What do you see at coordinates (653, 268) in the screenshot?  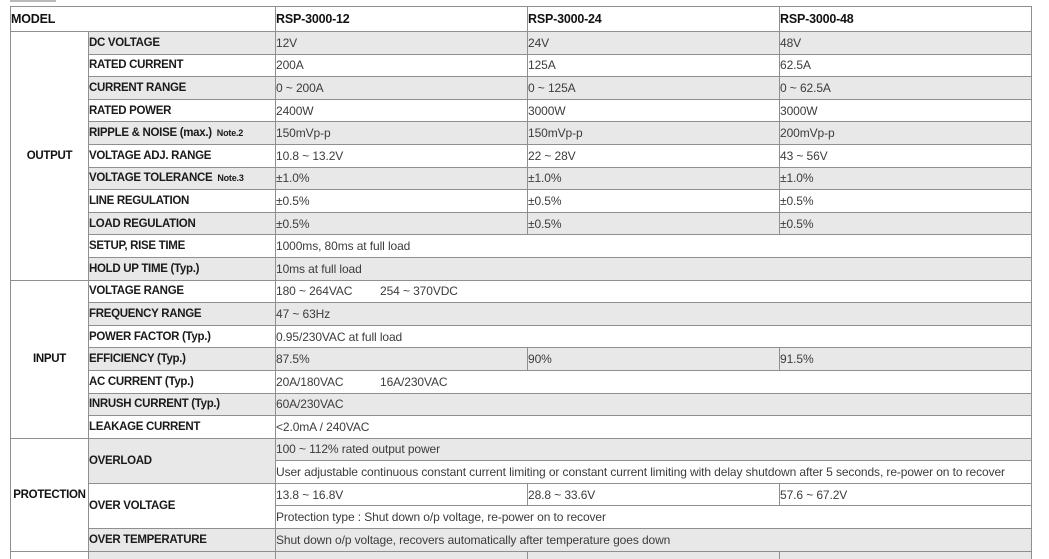 I see `hold-up-time-value: 10ms at full load` at bounding box center [653, 268].